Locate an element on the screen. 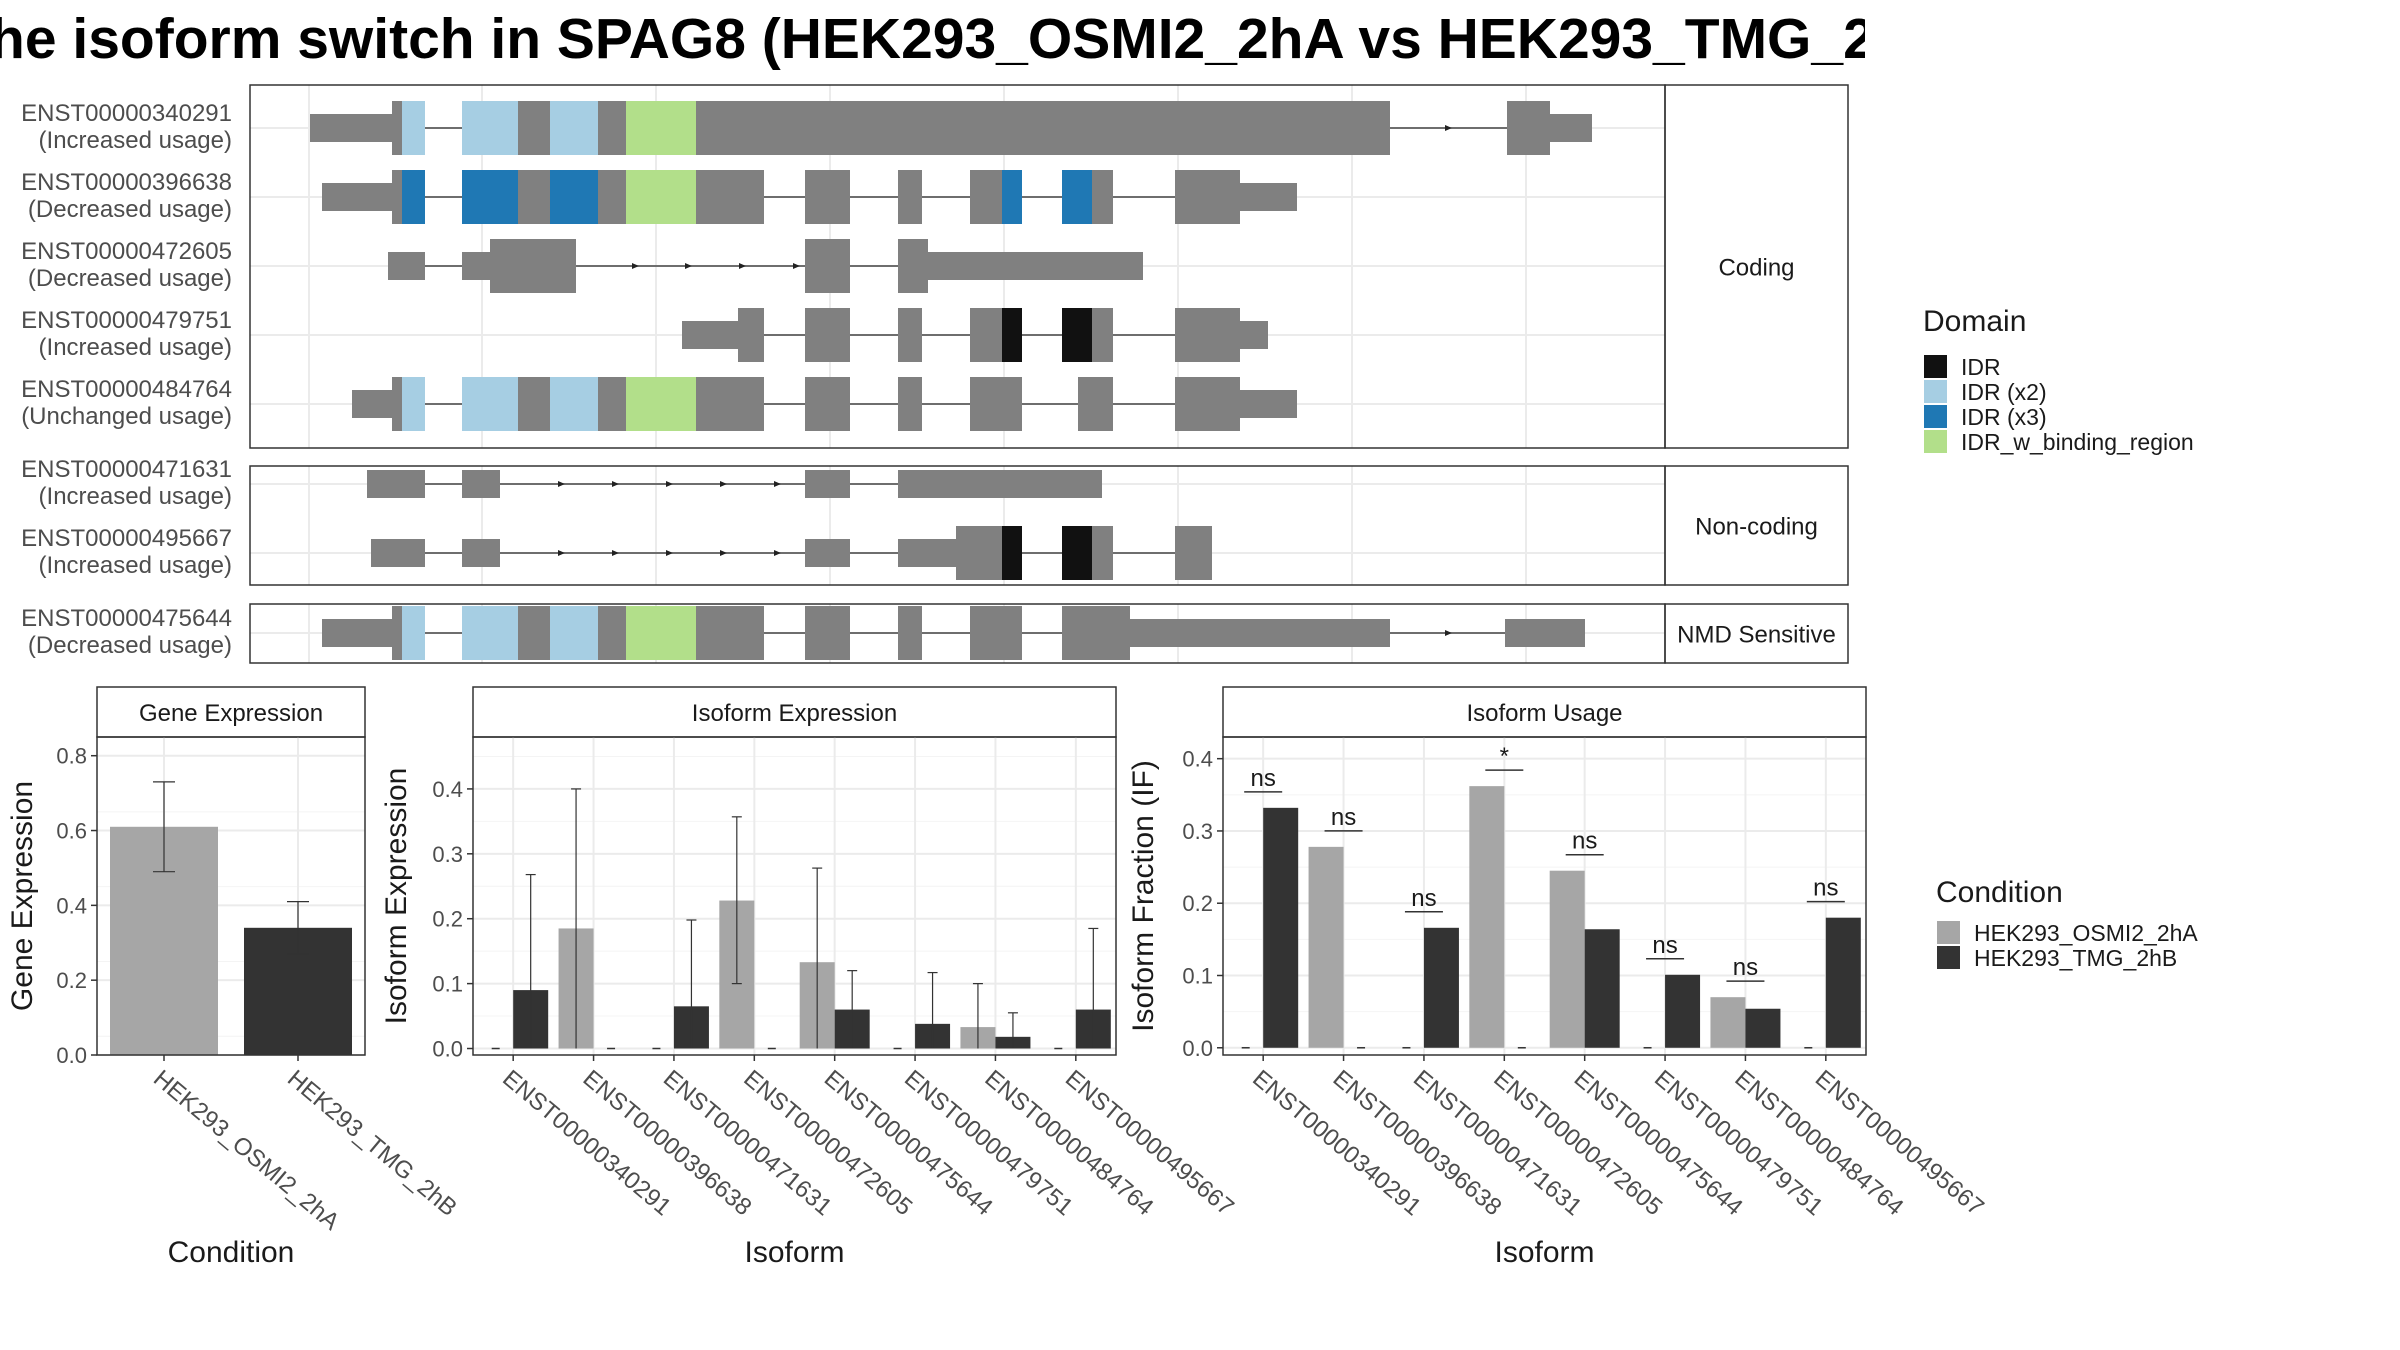 This screenshot has height=1350, width=2400. transcript-id-label: ENST00000484764 is located at coordinates (126, 389).